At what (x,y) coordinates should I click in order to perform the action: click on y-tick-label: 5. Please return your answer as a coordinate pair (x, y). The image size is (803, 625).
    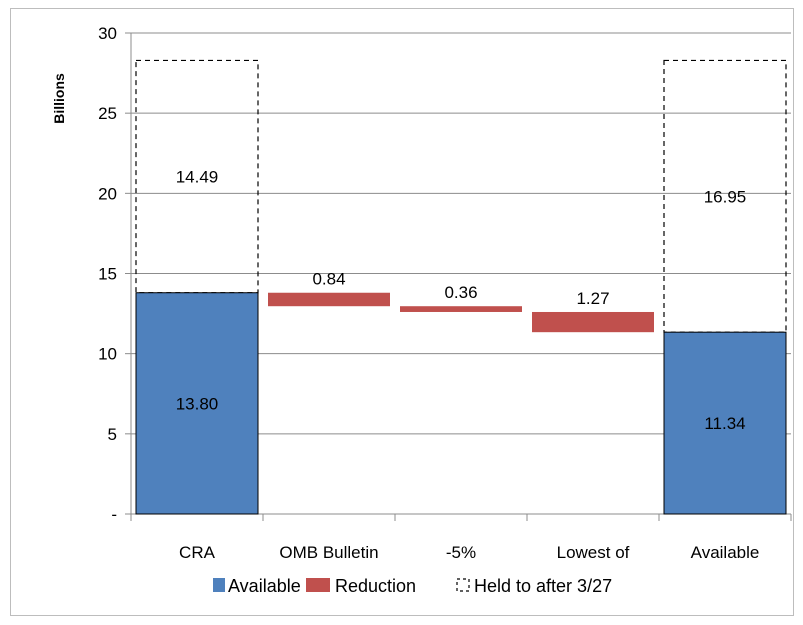
    Looking at the image, I should click on (112, 434).